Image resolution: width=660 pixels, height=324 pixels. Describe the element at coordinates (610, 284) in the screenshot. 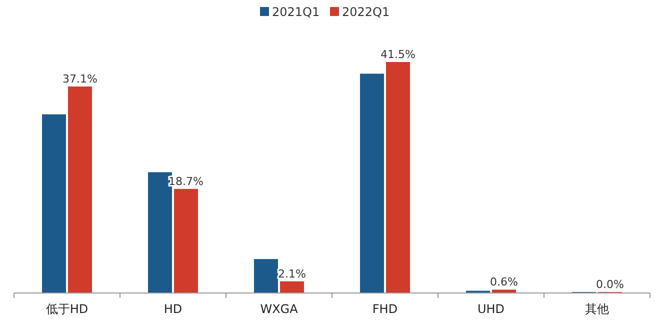

I see `data-label: 0.0%` at that location.